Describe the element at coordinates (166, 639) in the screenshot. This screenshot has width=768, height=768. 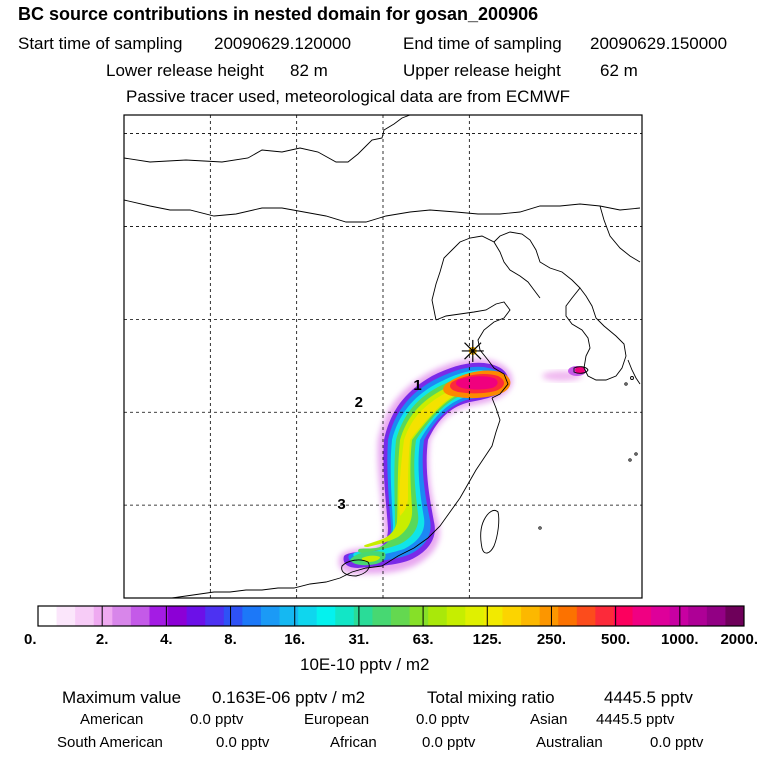
I see `colorbar-tick-label-2: 4.` at that location.